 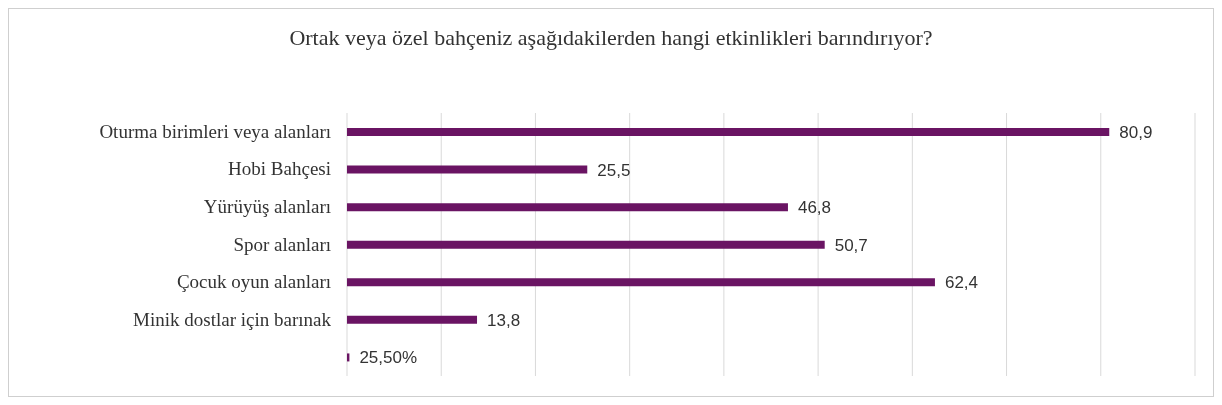 I want to click on y-tick-label: Yürüyüş alanları, so click(x=267, y=206).